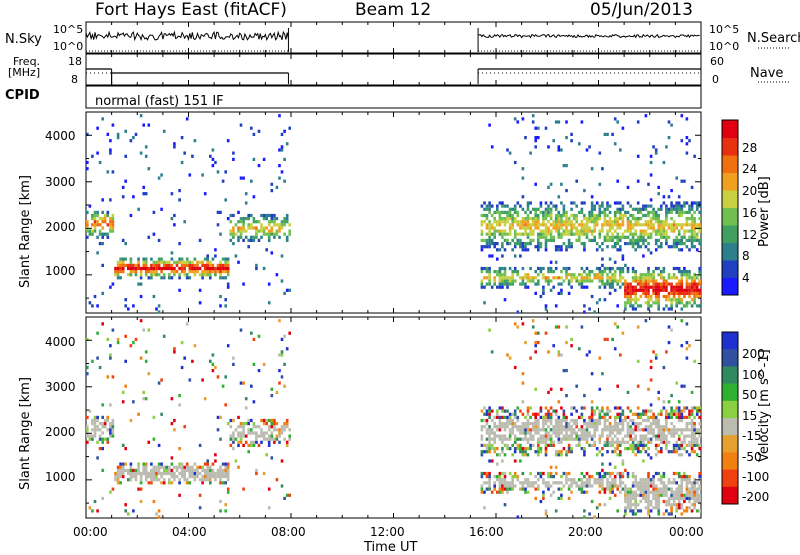 The image size is (800, 555). Describe the element at coordinates (752, 457) in the screenshot. I see `velocity-cb-tick: -50` at that location.